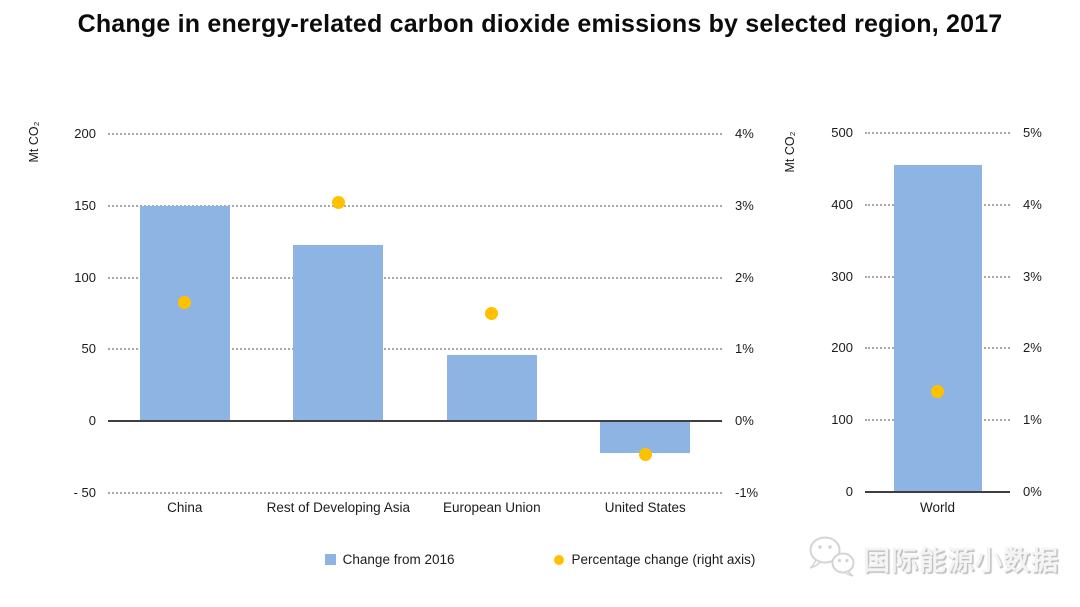 The width and height of the screenshot is (1080, 607). What do you see at coordinates (398, 559) in the screenshot?
I see `legend-label-change-from-2016: Change from 2016` at bounding box center [398, 559].